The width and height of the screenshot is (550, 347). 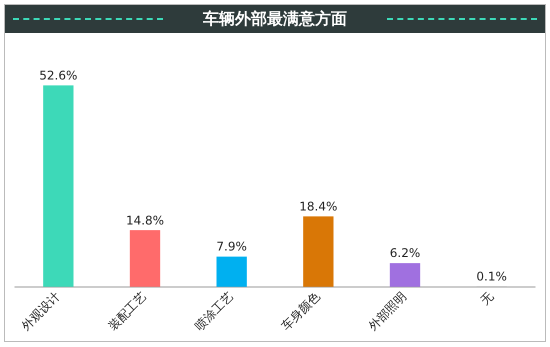 What do you see at coordinates (387, 311) in the screenshot?
I see `x-tick-label: 外部照明` at bounding box center [387, 311].